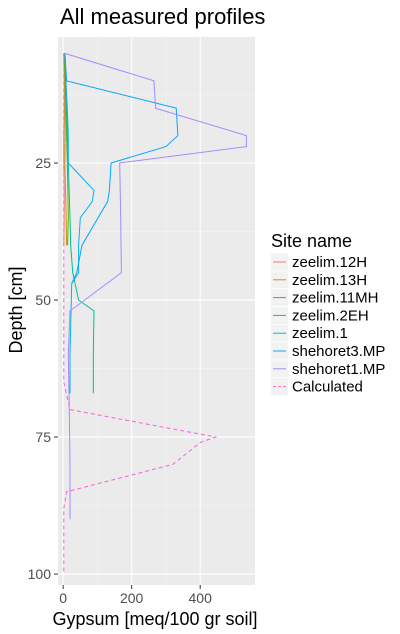 The height and width of the screenshot is (634, 400). What do you see at coordinates (335, 298) in the screenshot?
I see `legend-label-zeelim.11MH: zeelim.11MH` at bounding box center [335, 298].